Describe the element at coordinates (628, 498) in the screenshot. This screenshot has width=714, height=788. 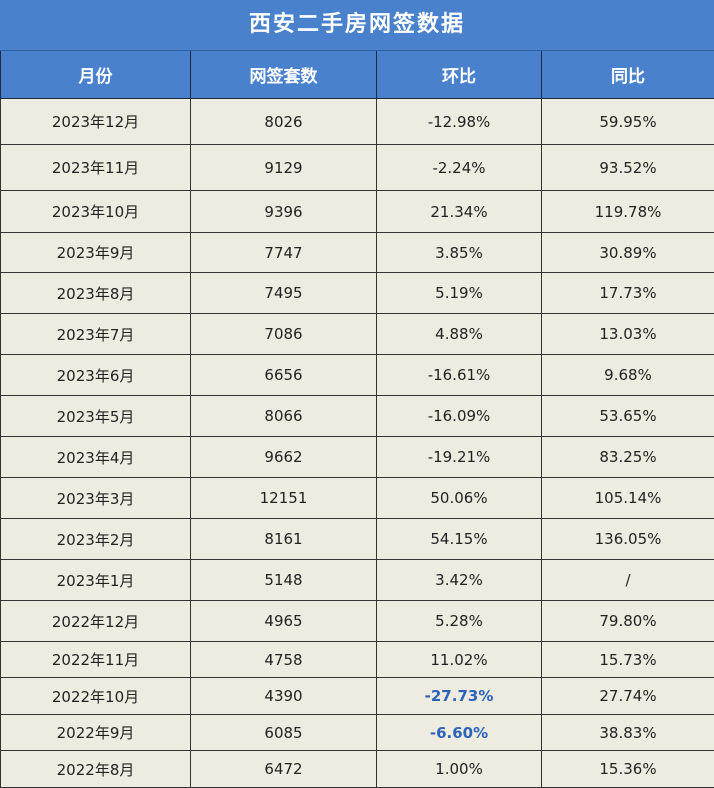
I see `cell-yoy: 105.14%` at that location.